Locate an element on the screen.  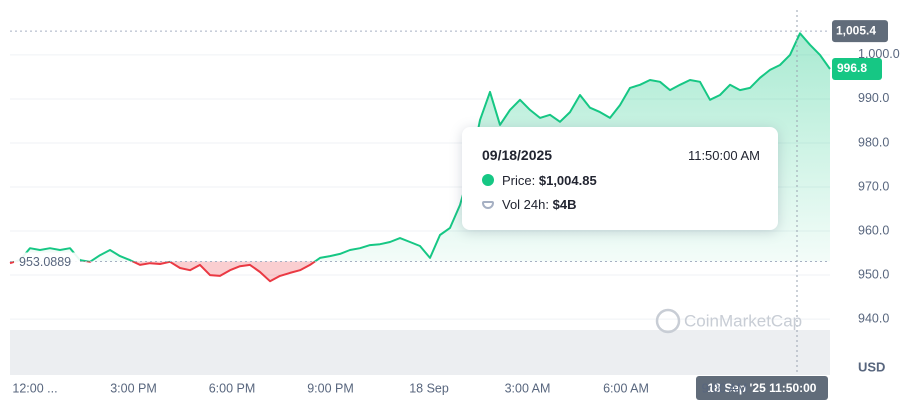
crosshair-label-bg is located at coordinates (762, 388).